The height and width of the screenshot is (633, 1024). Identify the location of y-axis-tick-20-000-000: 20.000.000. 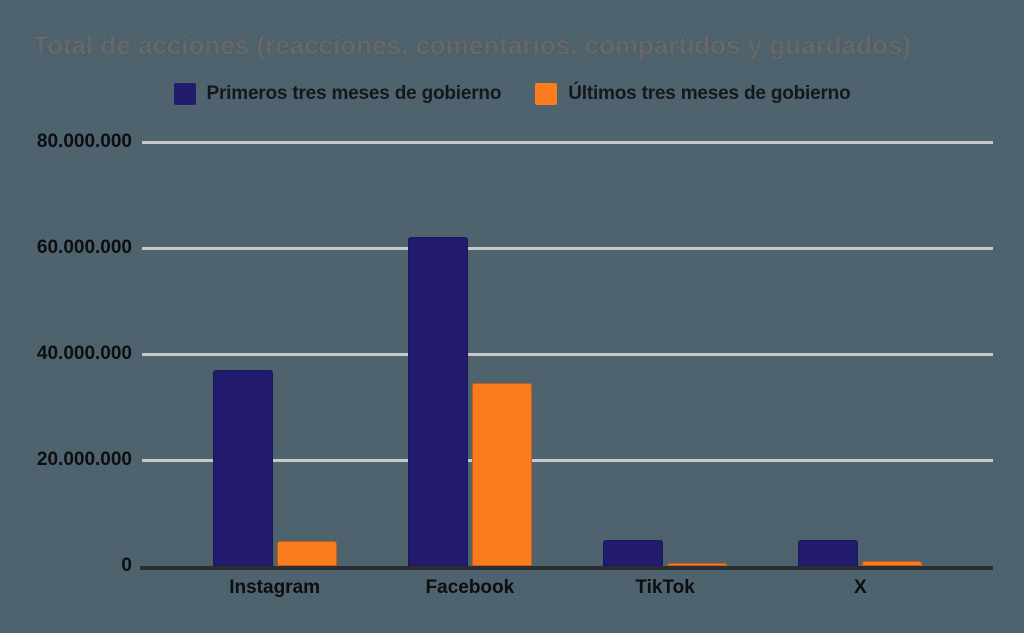
(84, 459).